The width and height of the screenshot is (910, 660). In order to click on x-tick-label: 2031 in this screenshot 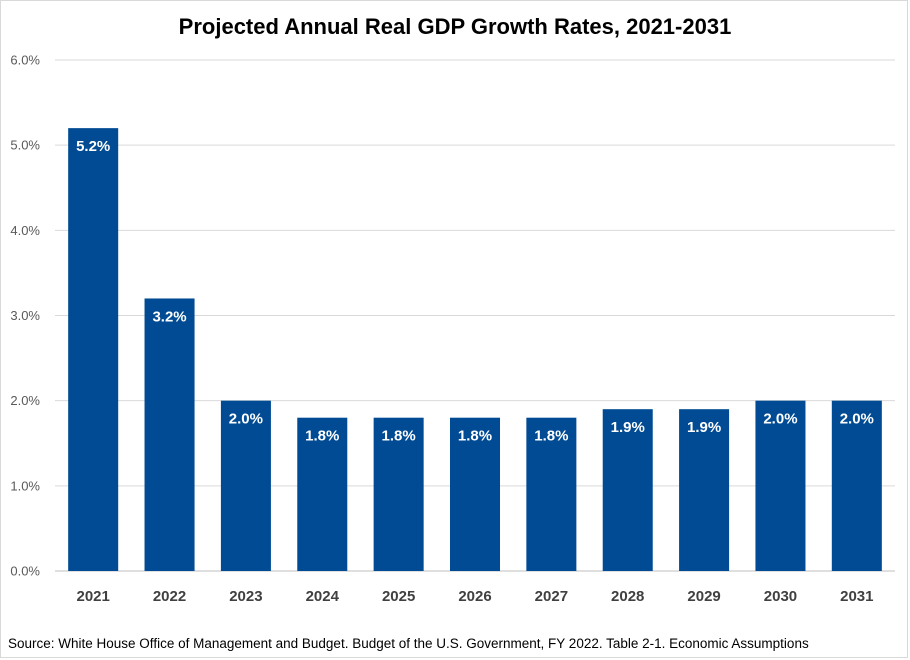, I will do `click(856, 596)`.